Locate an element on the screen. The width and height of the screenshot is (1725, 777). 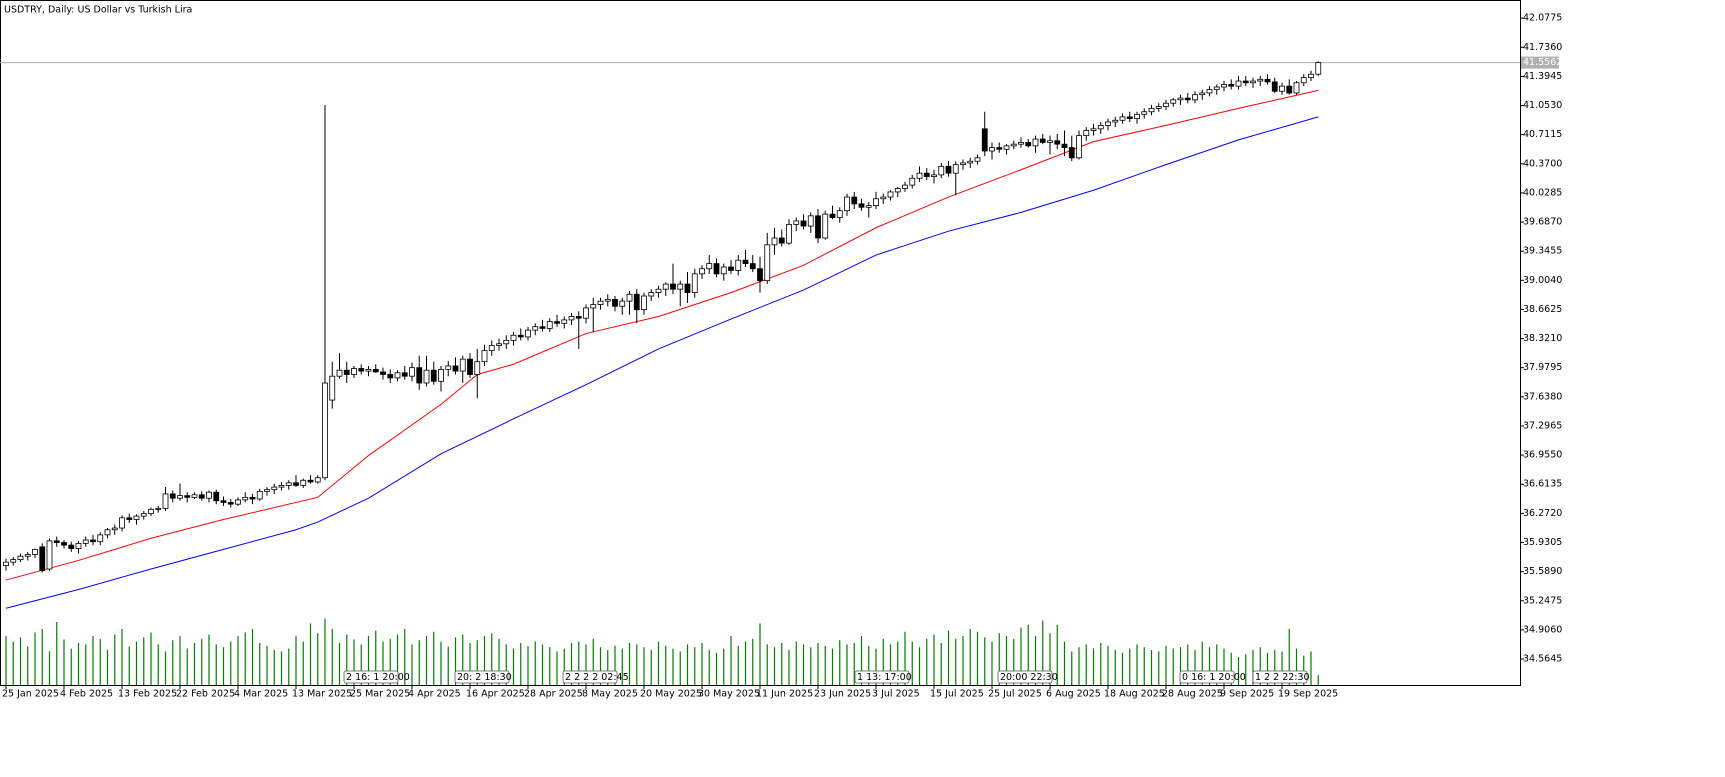
y-tick-label: 36.6135 is located at coordinates (1542, 484).